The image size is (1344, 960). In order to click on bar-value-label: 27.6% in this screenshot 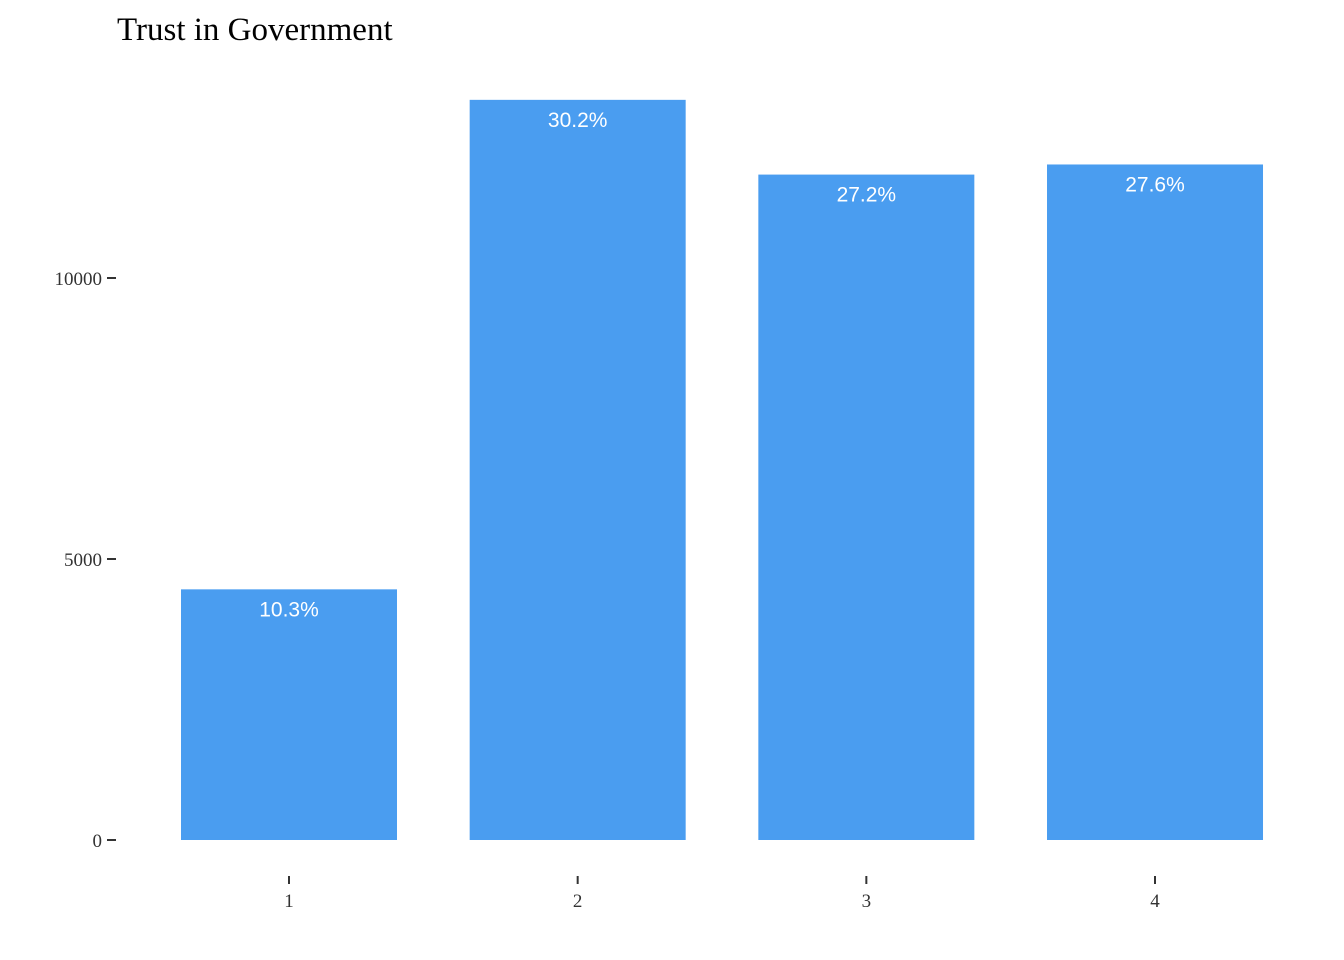, I will do `click(1155, 184)`.